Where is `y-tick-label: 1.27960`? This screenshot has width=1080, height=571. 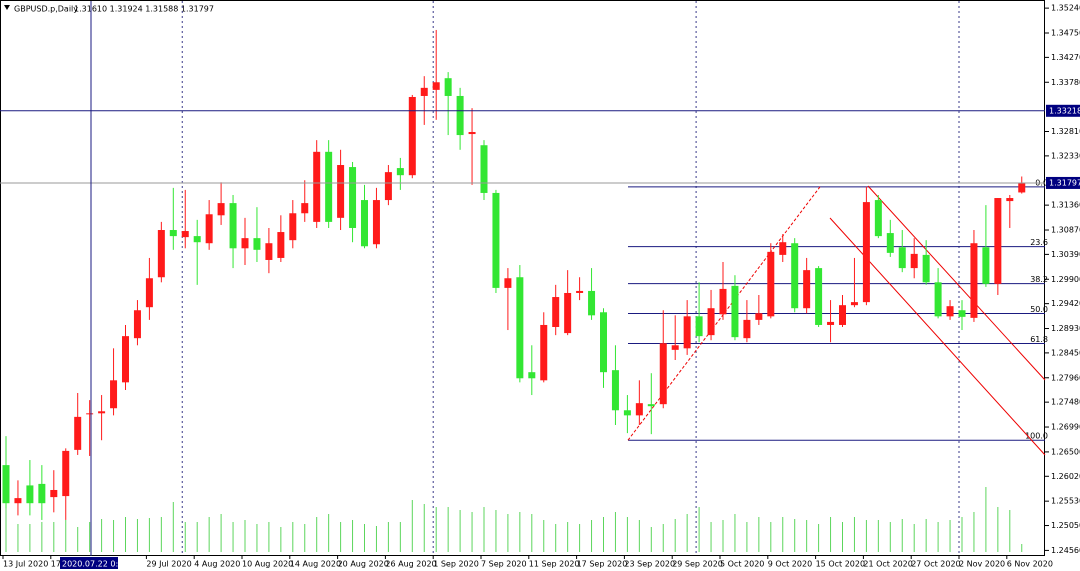
y-tick-label: 1.27960 is located at coordinates (1065, 377).